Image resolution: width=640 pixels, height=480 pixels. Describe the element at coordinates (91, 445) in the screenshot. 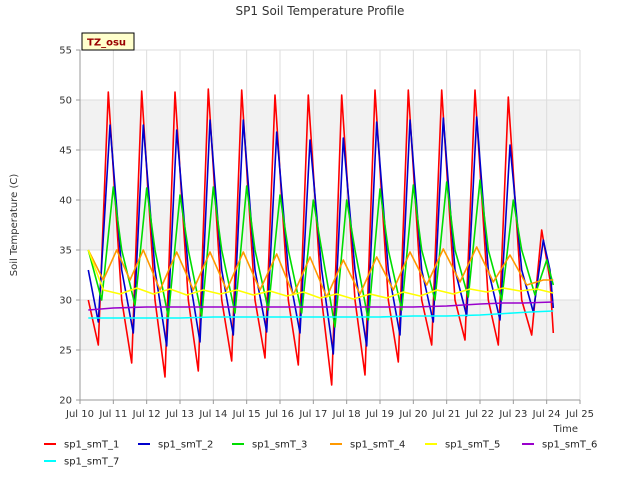

I see `legend-label: sp1_smT_1` at that location.